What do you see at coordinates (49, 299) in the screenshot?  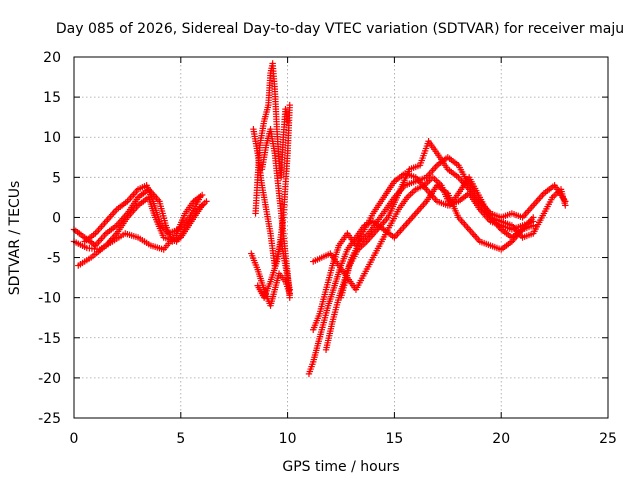 I see `y-tick-label: -10` at bounding box center [49, 299].